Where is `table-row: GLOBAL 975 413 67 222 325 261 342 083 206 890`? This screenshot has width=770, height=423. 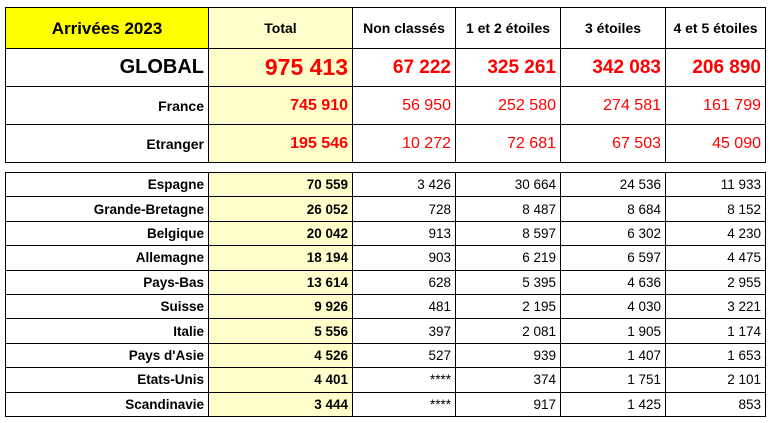
table-row: GLOBAL 975 413 67 222 325 261 342 083 206 890 is located at coordinates (385, 67).